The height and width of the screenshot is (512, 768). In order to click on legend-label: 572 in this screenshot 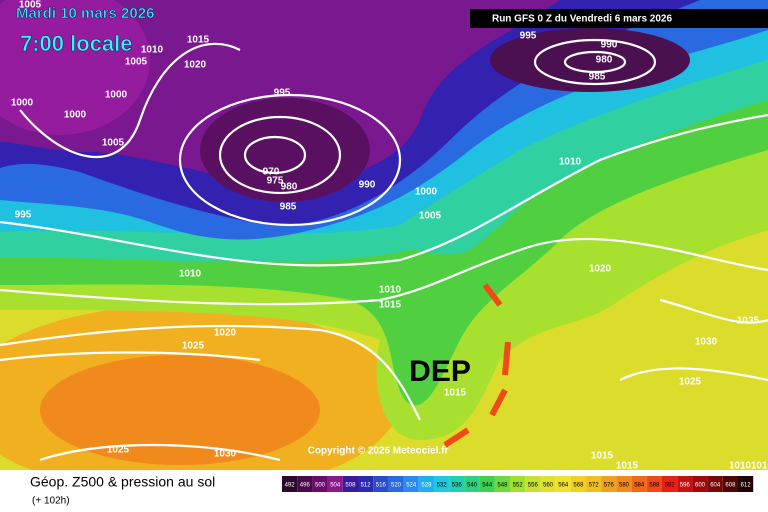, I will do `click(594, 486)`.